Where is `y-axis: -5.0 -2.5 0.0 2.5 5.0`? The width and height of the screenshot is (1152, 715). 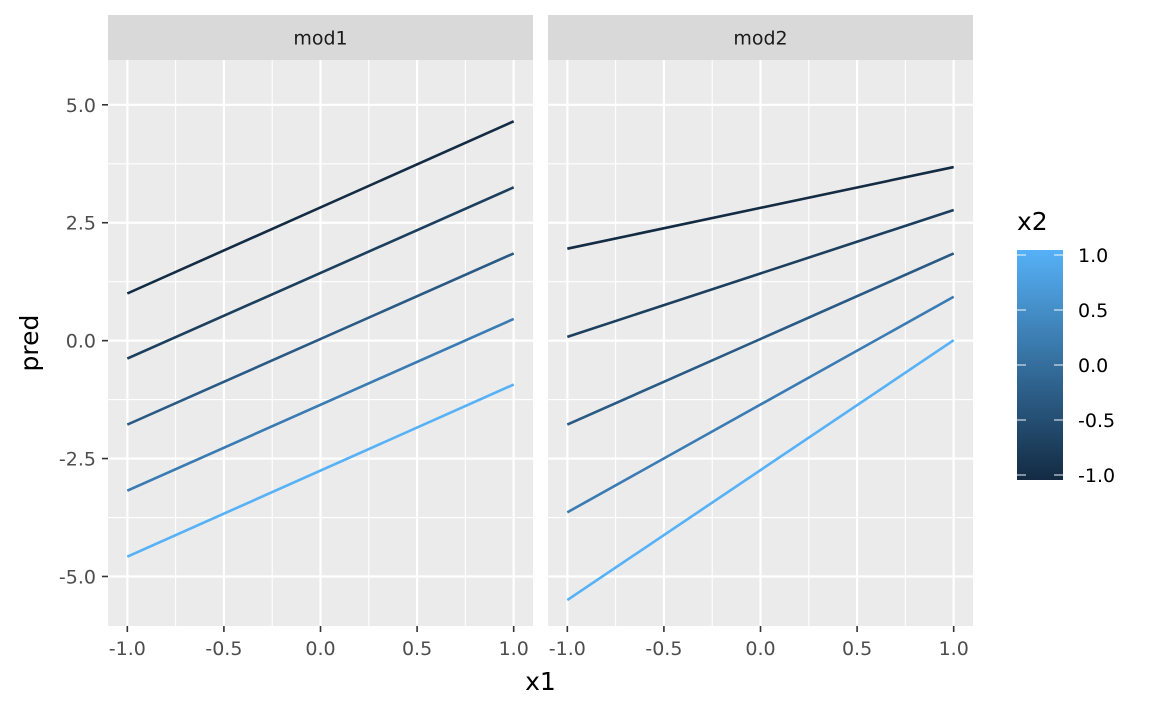 y-axis: -5.0 -2.5 0.0 2.5 5.0 is located at coordinates (83, 341).